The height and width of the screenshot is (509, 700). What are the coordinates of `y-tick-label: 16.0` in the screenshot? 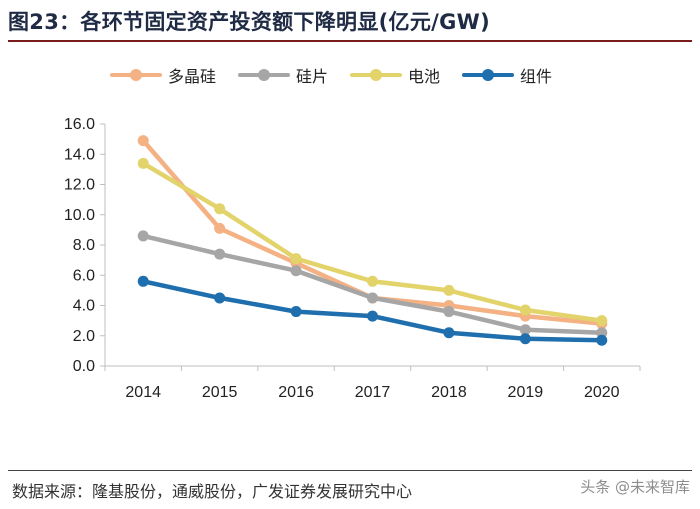 It's located at (79, 124).